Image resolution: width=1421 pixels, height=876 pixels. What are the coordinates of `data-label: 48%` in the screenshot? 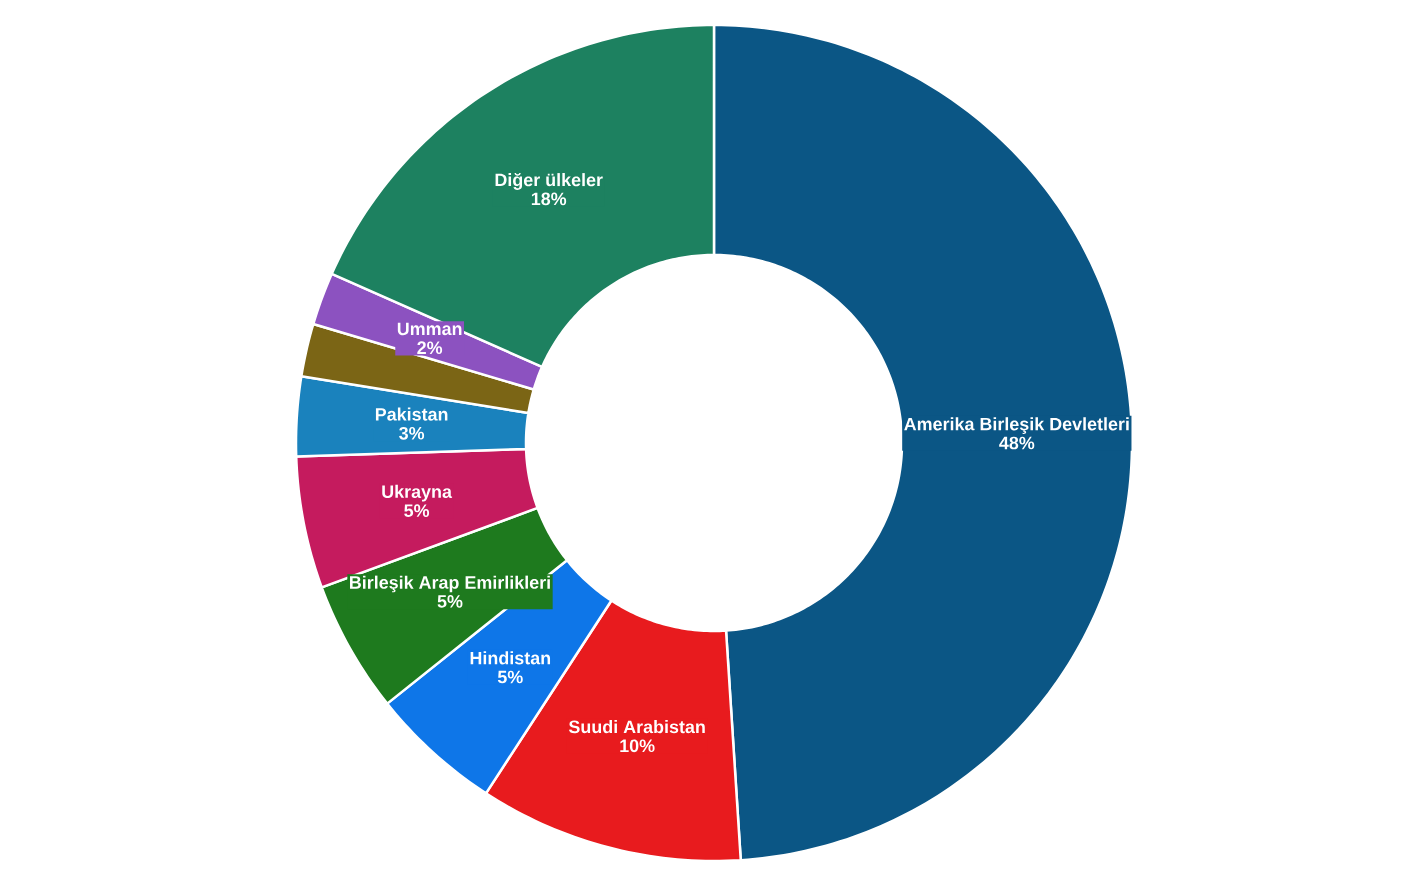 It's located at (1017, 443).